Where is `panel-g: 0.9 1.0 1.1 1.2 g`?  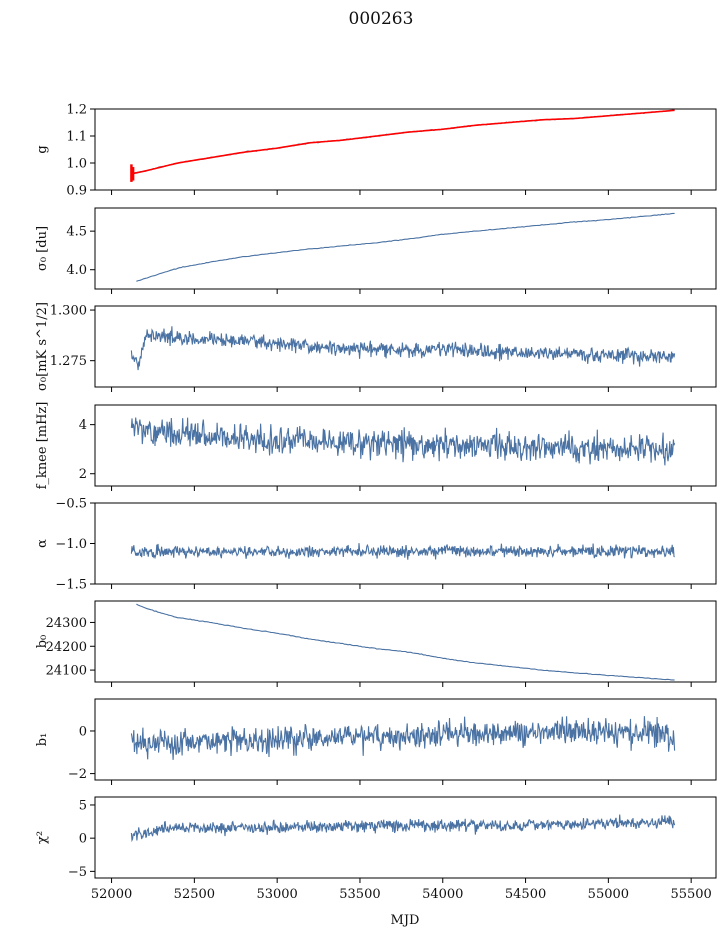
panel-g: 0.9 1.0 1.1 1.2 g is located at coordinates (376, 151).